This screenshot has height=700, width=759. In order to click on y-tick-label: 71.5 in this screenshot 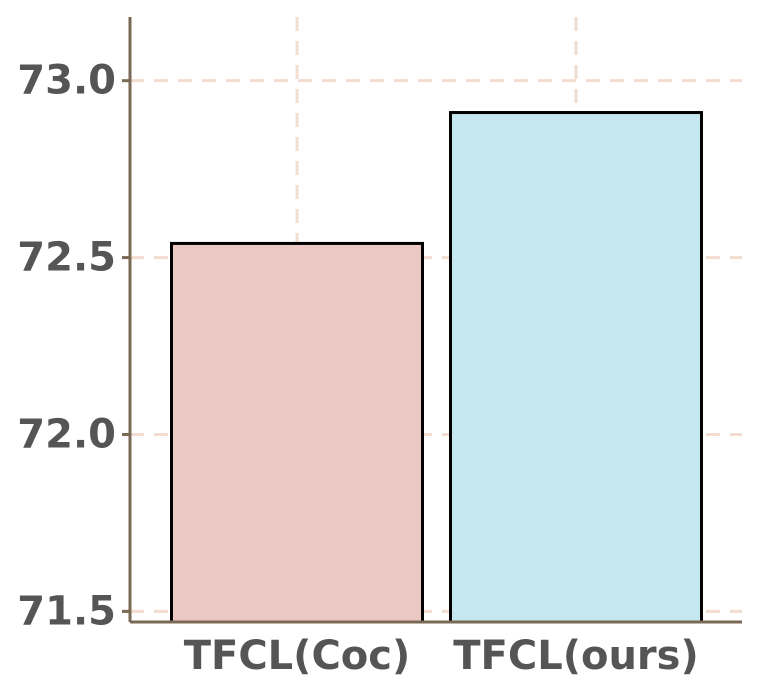, I will do `click(66, 611)`.